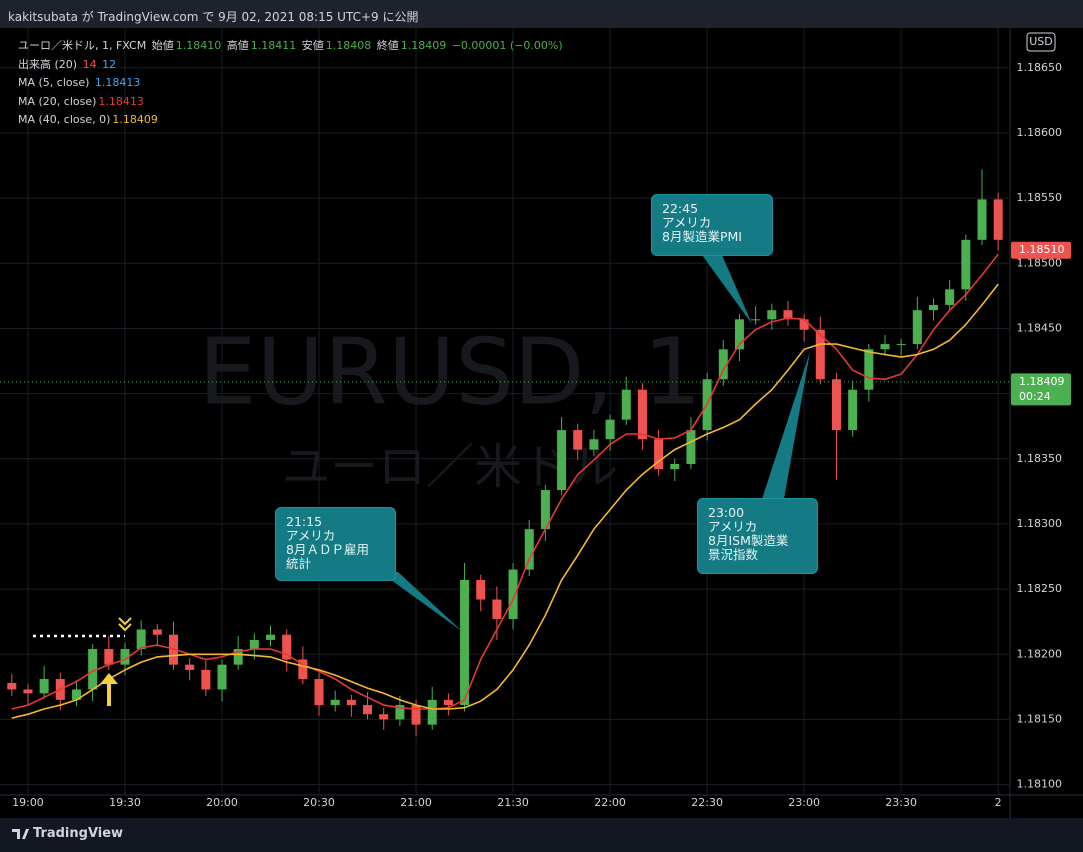 This screenshot has height=852, width=1083. Describe the element at coordinates (222, 802) in the screenshot. I see `x-tick-label: 20:00` at that location.